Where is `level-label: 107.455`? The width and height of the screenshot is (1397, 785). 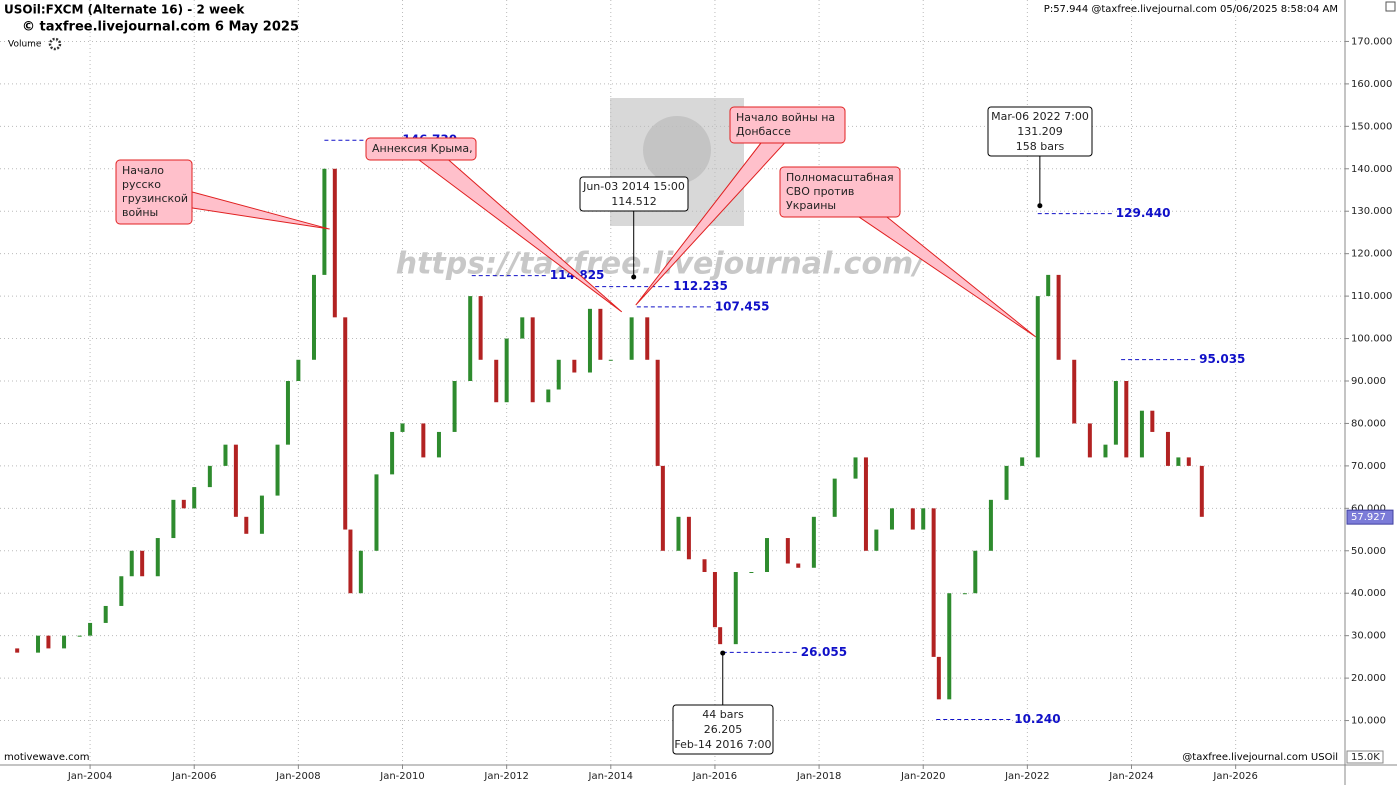 level-label: 107.455 is located at coordinates (742, 306).